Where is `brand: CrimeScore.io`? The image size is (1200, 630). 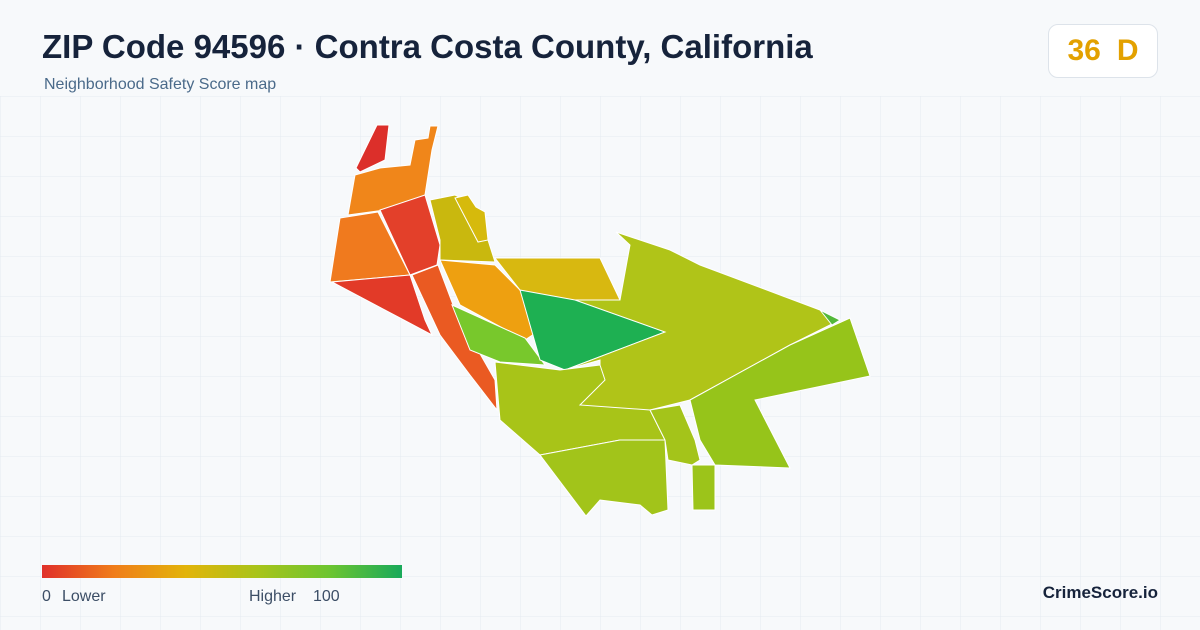 brand: CrimeScore.io is located at coordinates (1100, 592).